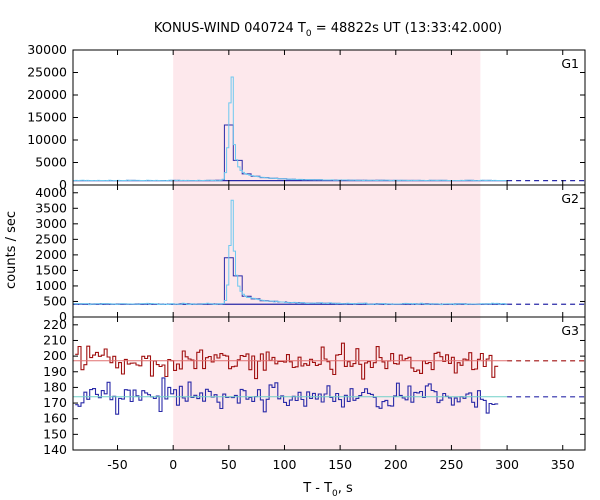  I want to click on x-tick-label: 350, so click(563, 464).